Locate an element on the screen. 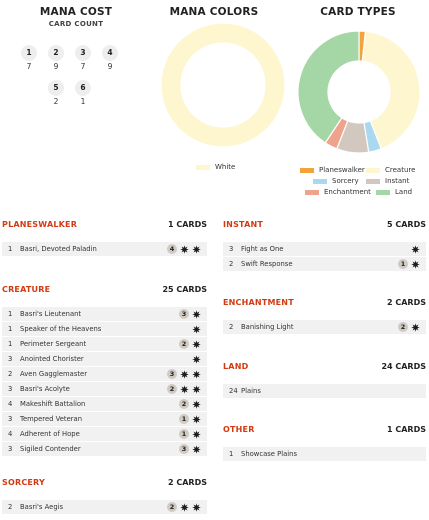 The height and width of the screenshot is (520, 429). card-row: 3 Anointed Chorister is located at coordinates (104, 359).